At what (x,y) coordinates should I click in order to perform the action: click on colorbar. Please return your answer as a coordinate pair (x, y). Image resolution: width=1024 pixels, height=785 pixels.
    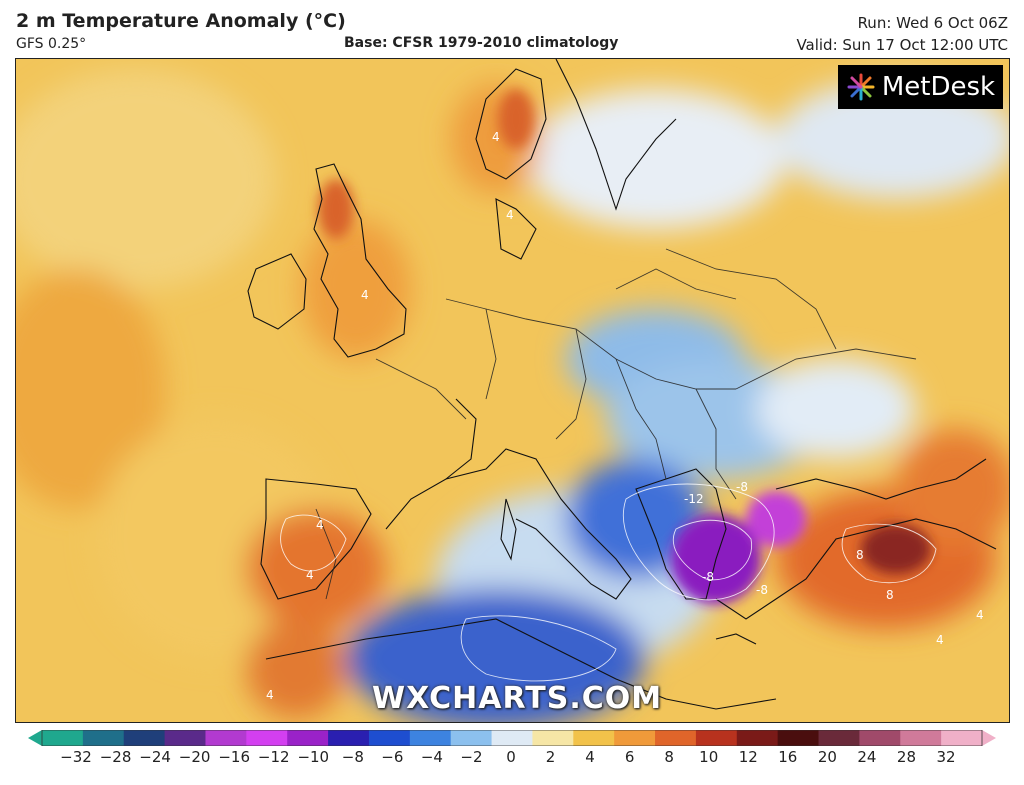
    Looking at the image, I should click on (512, 738).